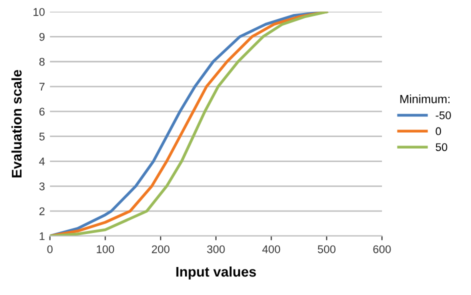 The image size is (471, 295). What do you see at coordinates (271, 249) in the screenshot?
I see `x-tick-label: 400` at bounding box center [271, 249].